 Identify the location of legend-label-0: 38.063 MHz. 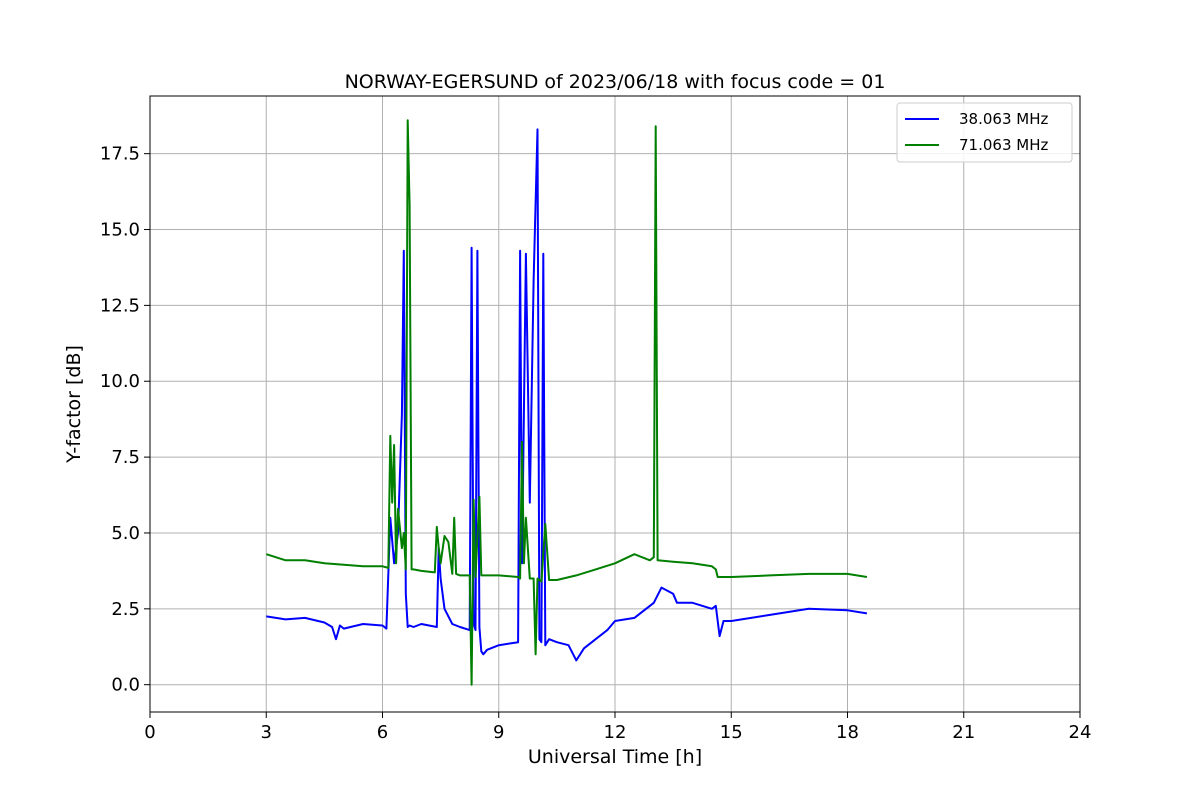
(1003, 119).